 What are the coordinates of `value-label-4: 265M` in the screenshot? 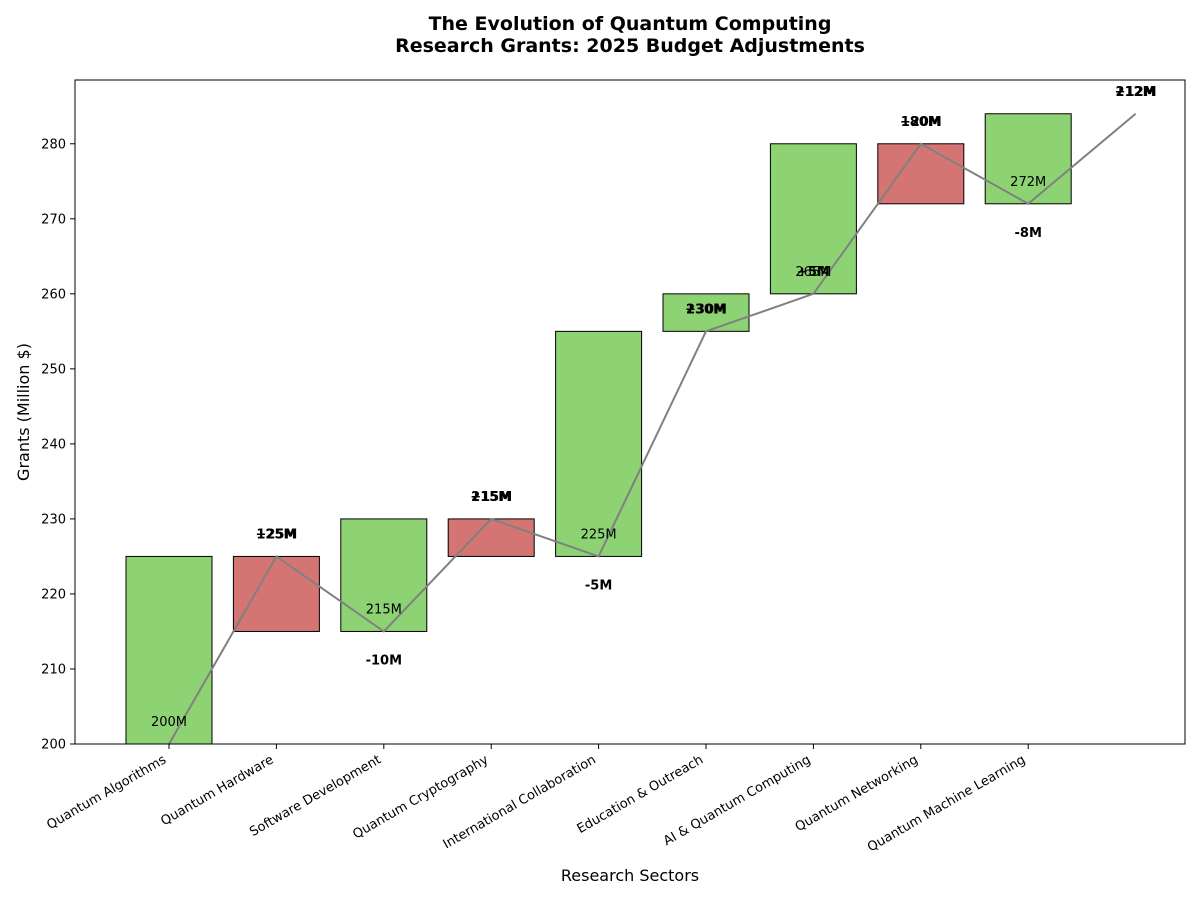 It's located at (813, 272).